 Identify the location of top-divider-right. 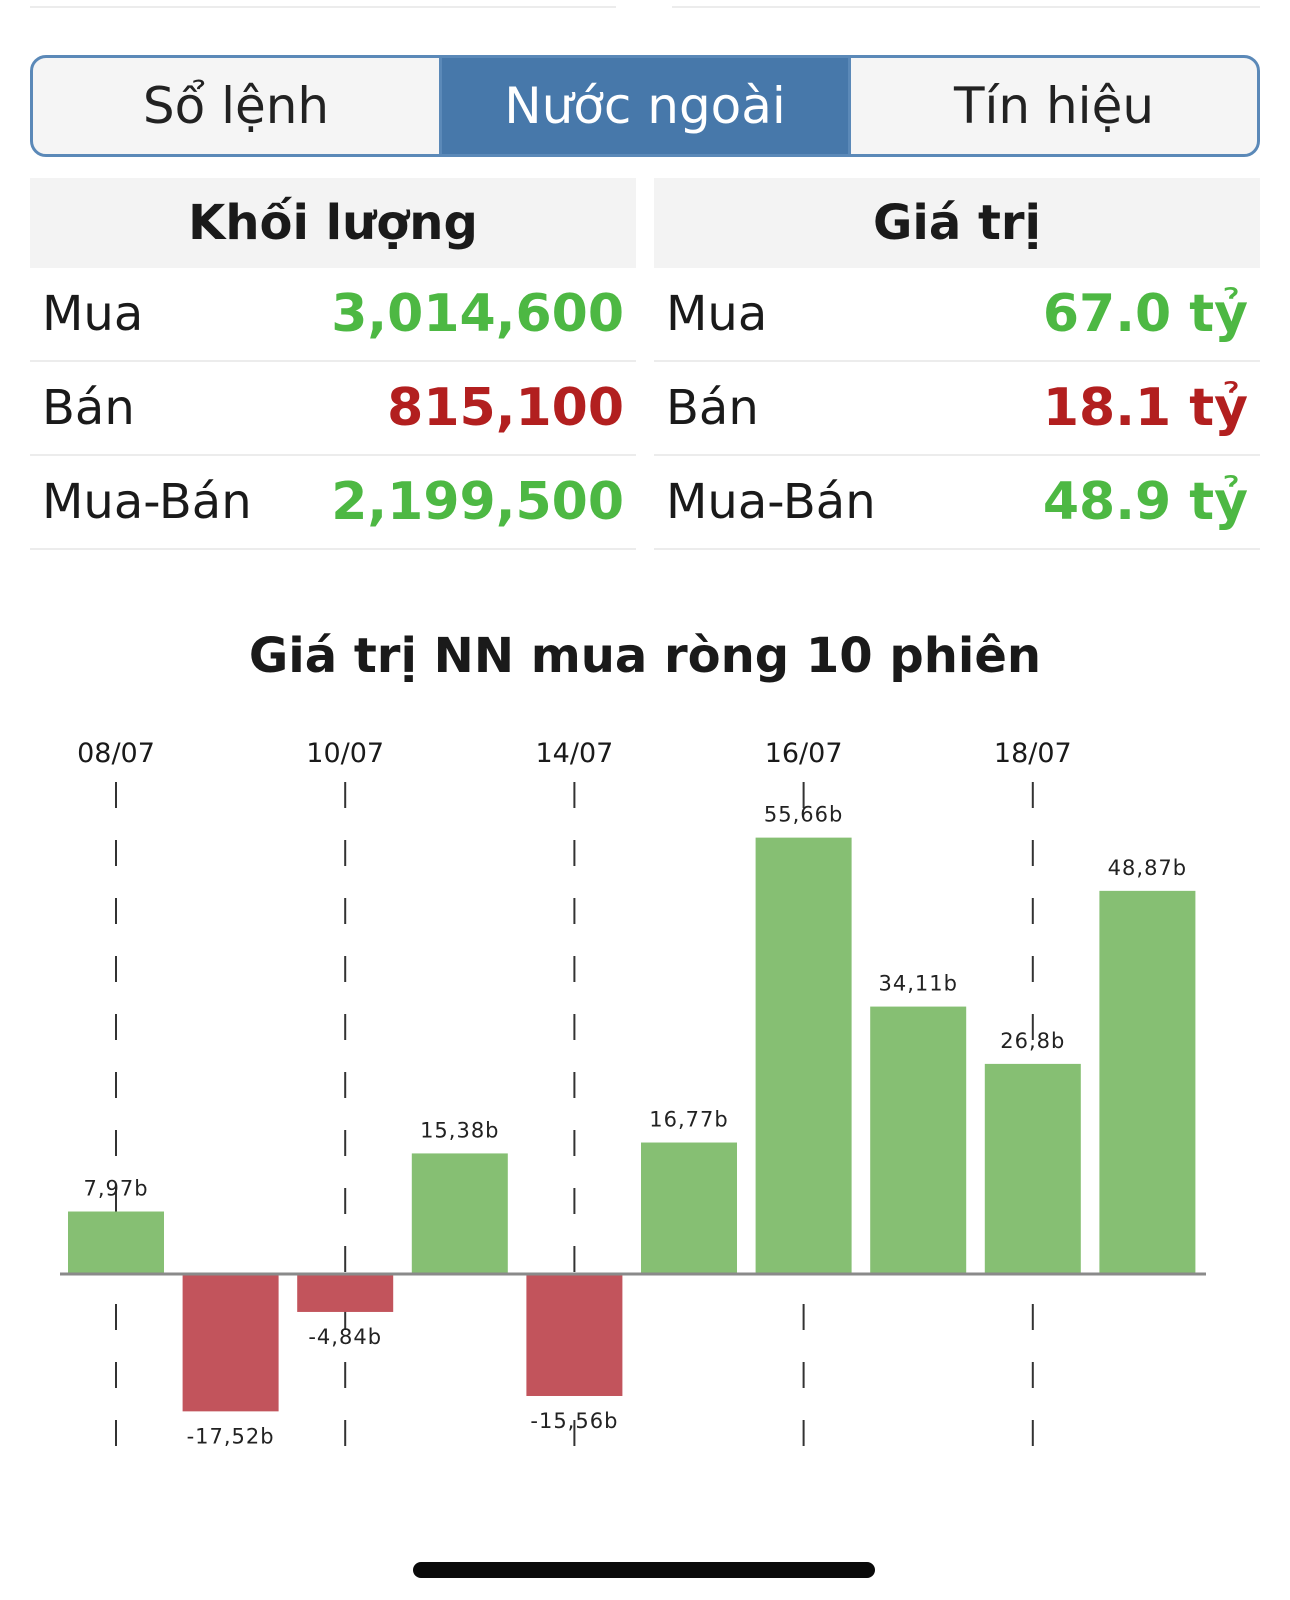
(966, 7).